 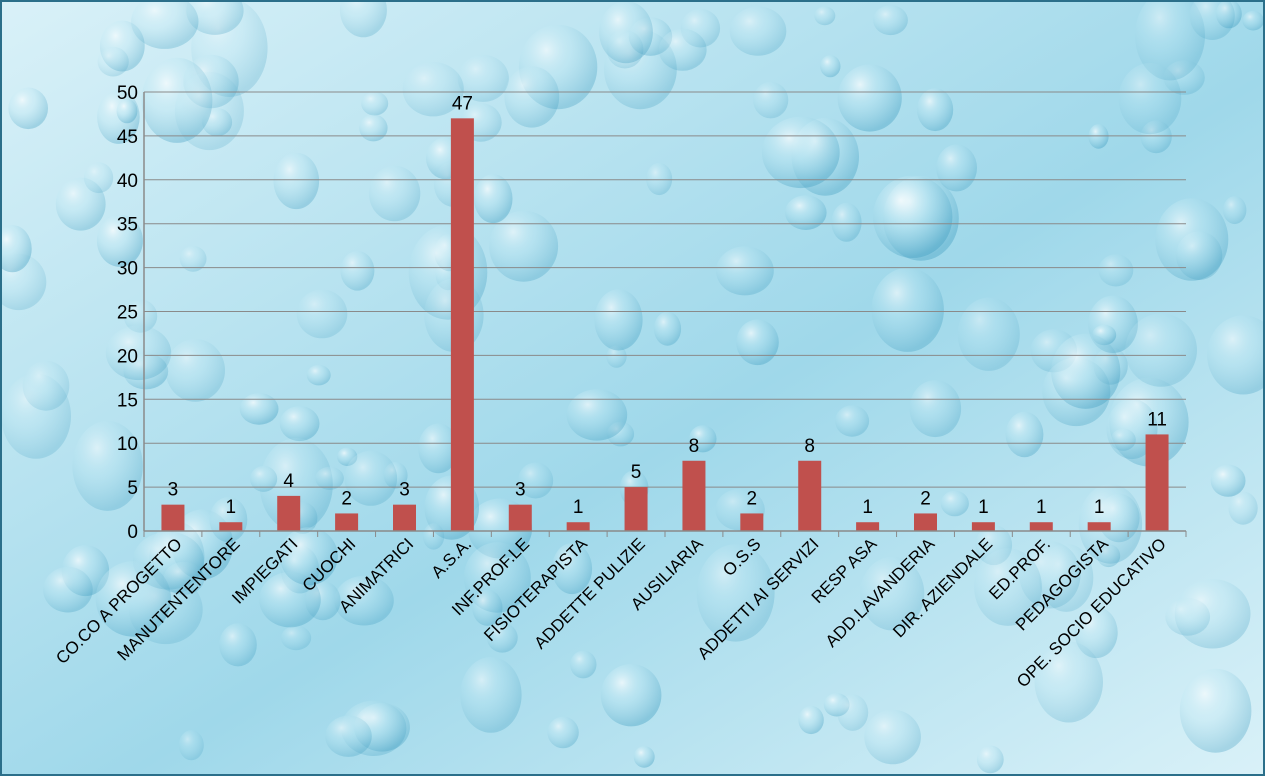 What do you see at coordinates (132, 488) in the screenshot?
I see `y-tick-label: 5` at bounding box center [132, 488].